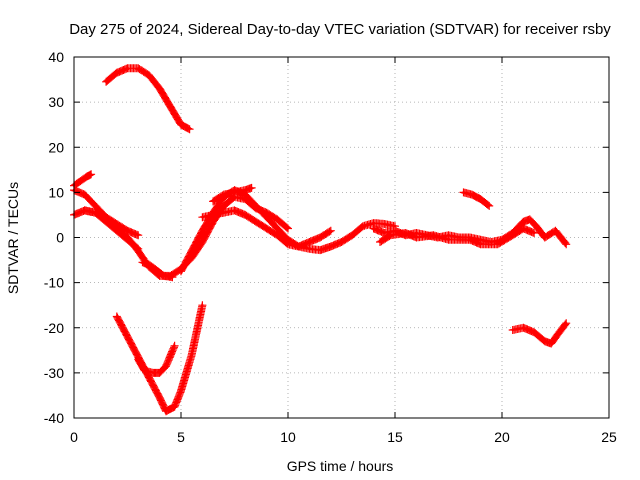 Image resolution: width=640 pixels, height=480 pixels. What do you see at coordinates (74, 437) in the screenshot?
I see `x-tick-label: 0` at bounding box center [74, 437].